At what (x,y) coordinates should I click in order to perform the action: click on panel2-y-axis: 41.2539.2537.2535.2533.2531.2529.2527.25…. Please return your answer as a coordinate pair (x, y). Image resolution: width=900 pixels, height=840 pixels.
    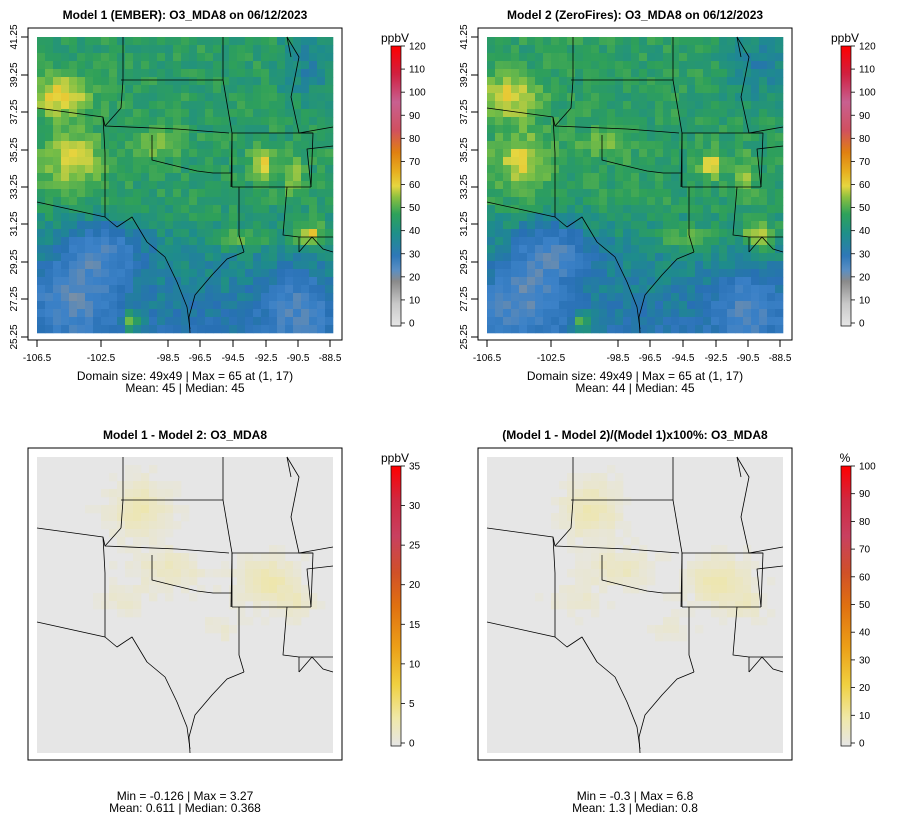
    Looking at the image, I should click on (468, 187).